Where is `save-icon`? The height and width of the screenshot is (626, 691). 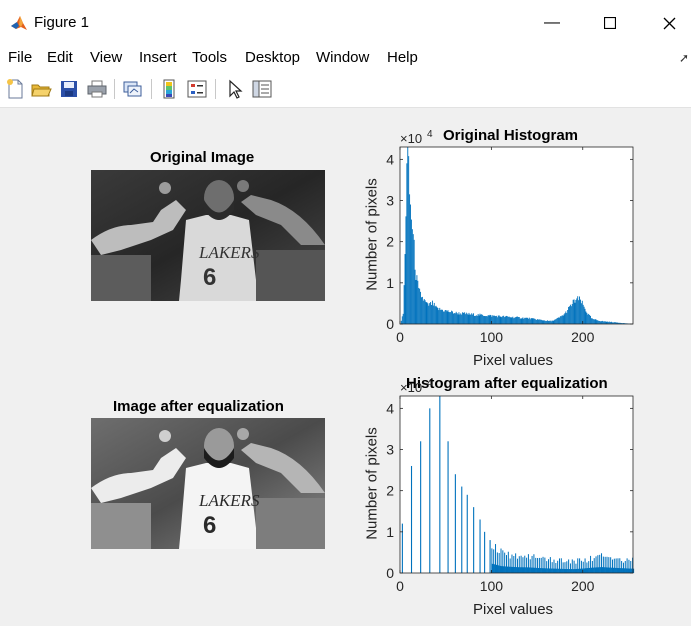
save-icon is located at coordinates (69, 89).